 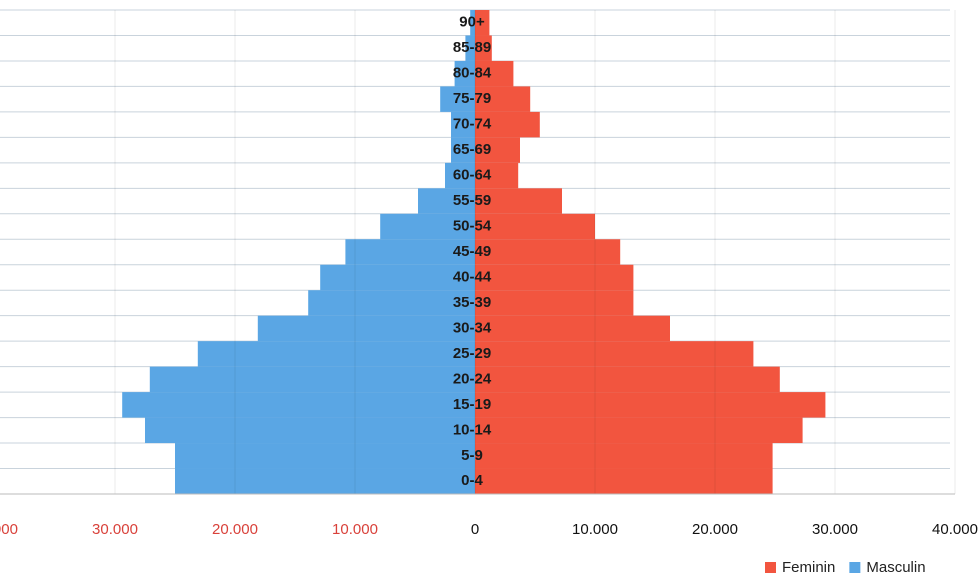 I want to click on category-label: 10-14, so click(x=472, y=429).